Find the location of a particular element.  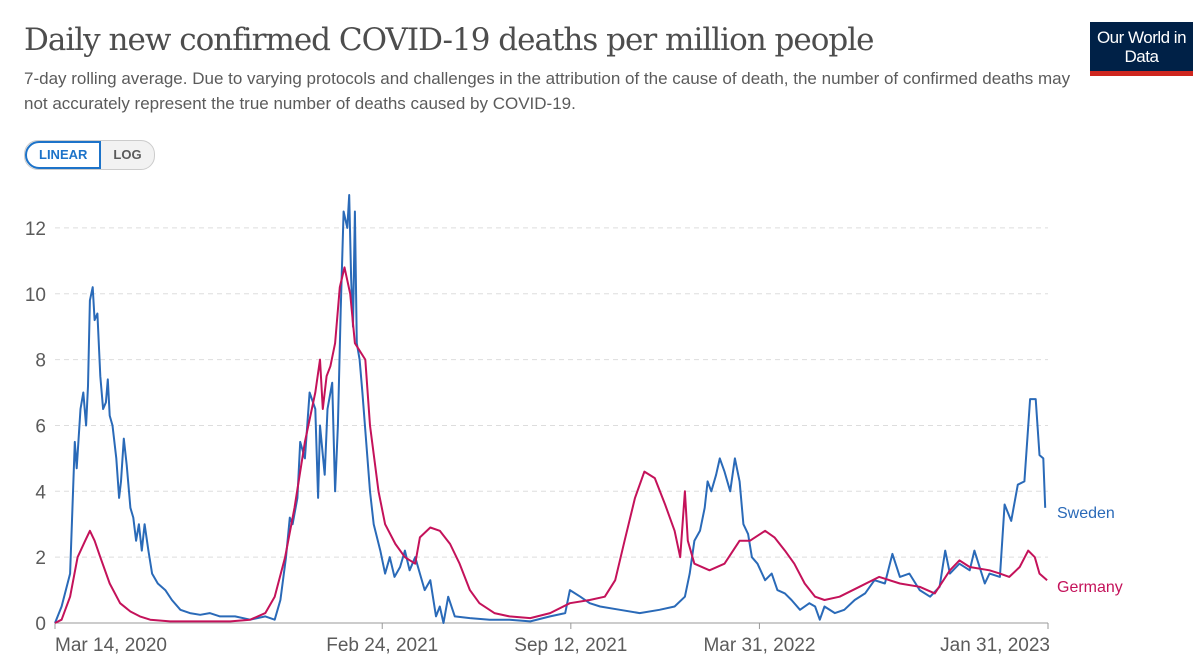

y-tick-label: 12 is located at coordinates (35, 229).